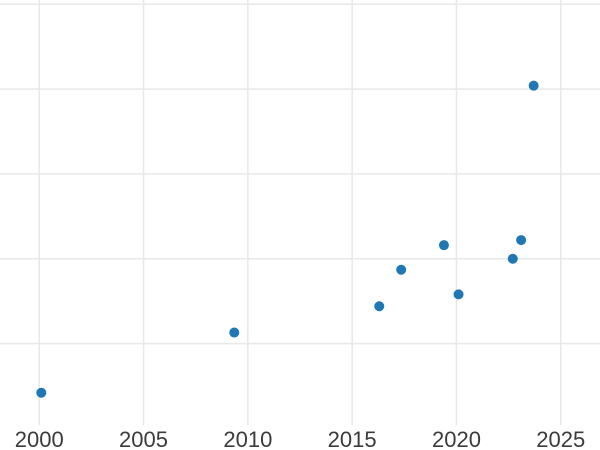 The width and height of the screenshot is (600, 450). I want to click on x-tick-label: 2015, so click(352, 438).